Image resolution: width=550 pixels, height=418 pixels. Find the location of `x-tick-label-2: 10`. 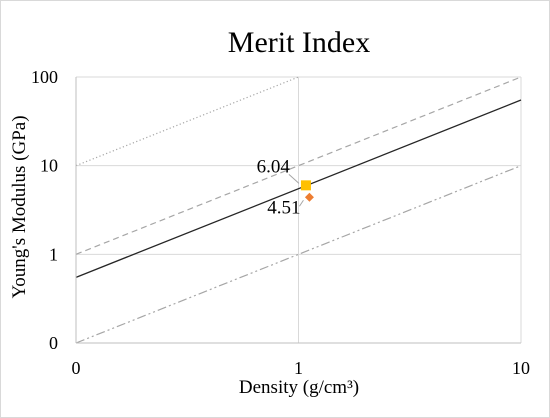

x-tick-label-2: 10 is located at coordinates (521, 368).